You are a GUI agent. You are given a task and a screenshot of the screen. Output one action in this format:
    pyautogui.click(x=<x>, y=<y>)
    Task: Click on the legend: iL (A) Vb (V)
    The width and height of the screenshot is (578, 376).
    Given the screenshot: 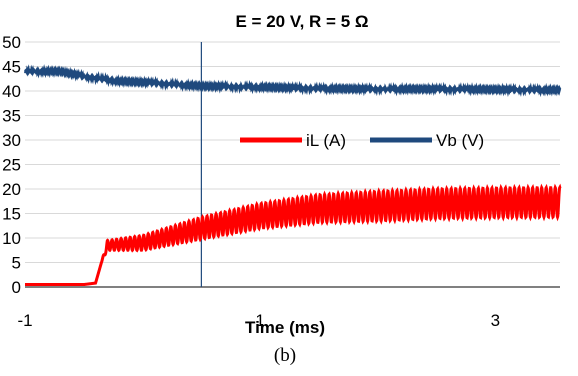 What is the action you would take?
    pyautogui.click(x=362, y=140)
    